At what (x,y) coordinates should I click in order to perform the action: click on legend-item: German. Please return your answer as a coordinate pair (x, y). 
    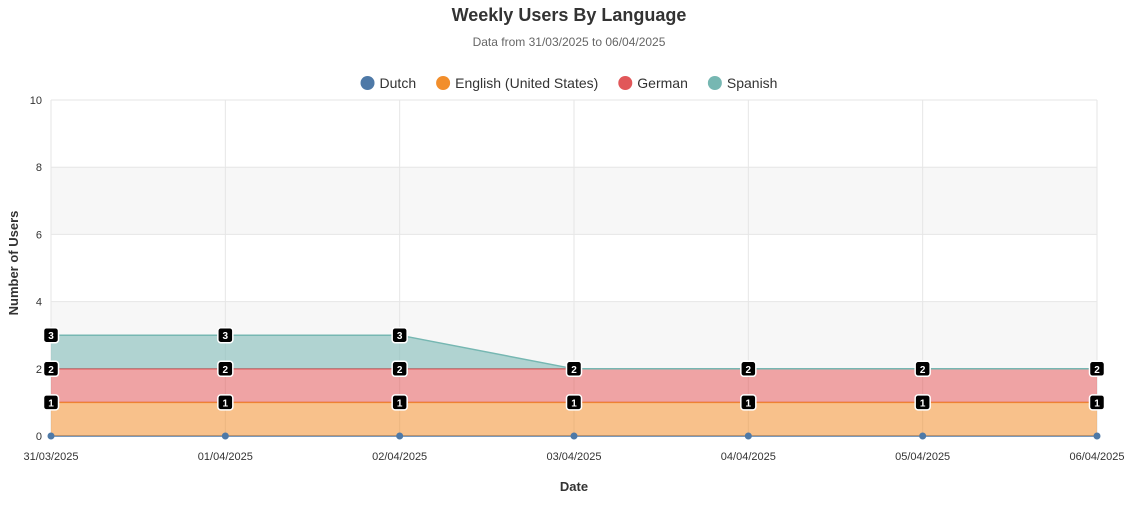
    Looking at the image, I should click on (653, 83).